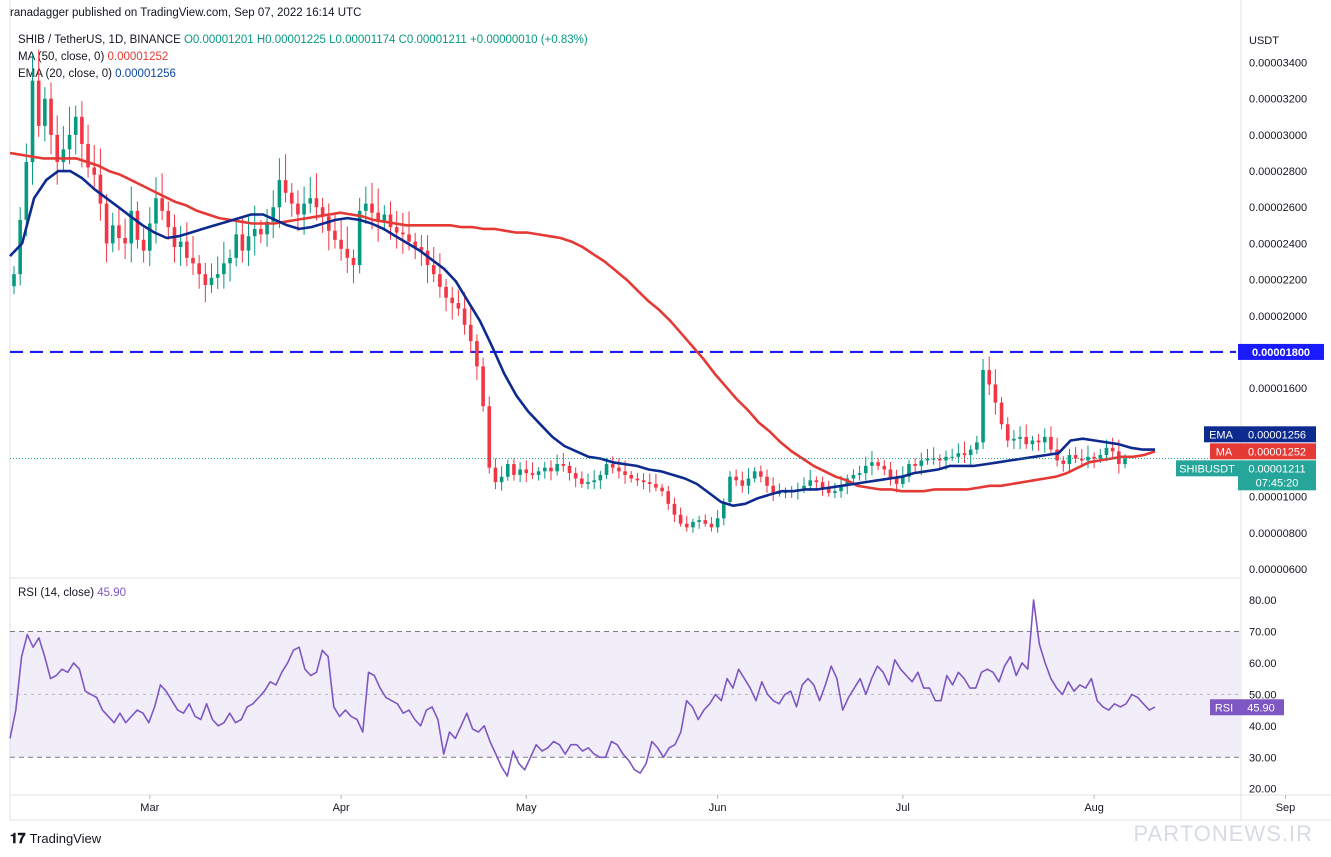 The width and height of the screenshot is (1331, 857). What do you see at coordinates (1278, 498) in the screenshot?
I see `price-tick-label: 0.00001000` at bounding box center [1278, 498].